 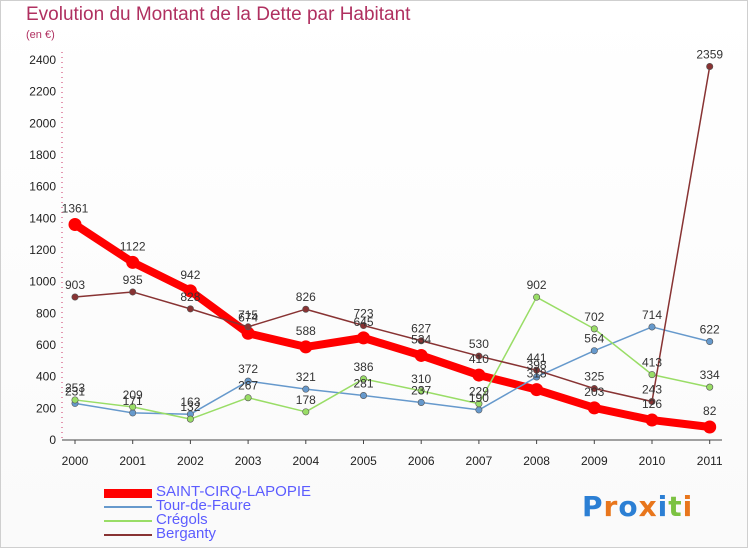 What do you see at coordinates (479, 398) in the screenshot?
I see `data-label: 190` at bounding box center [479, 398].